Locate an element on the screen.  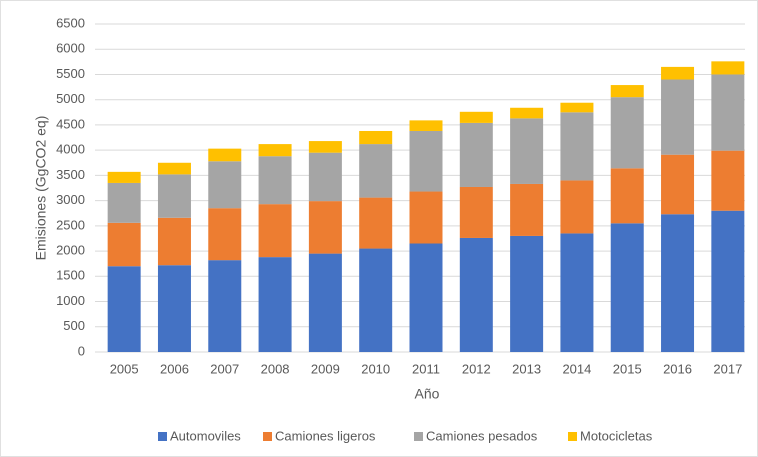
legend-label: Automoviles is located at coordinates (205, 435).